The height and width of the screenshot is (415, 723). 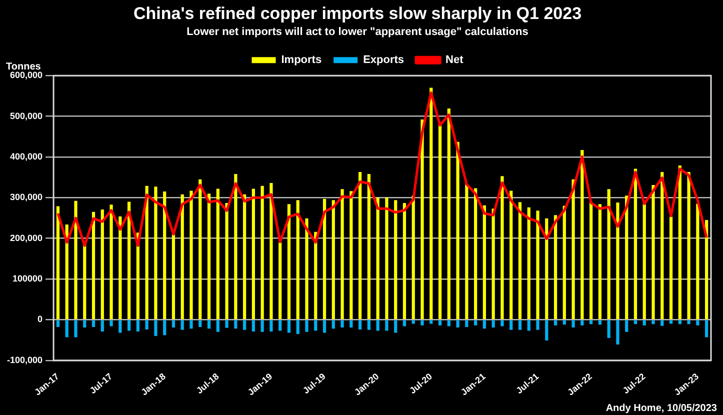 What do you see at coordinates (662, 408) in the screenshot?
I see `text: Andy Home, 10/05/2023` at bounding box center [662, 408].